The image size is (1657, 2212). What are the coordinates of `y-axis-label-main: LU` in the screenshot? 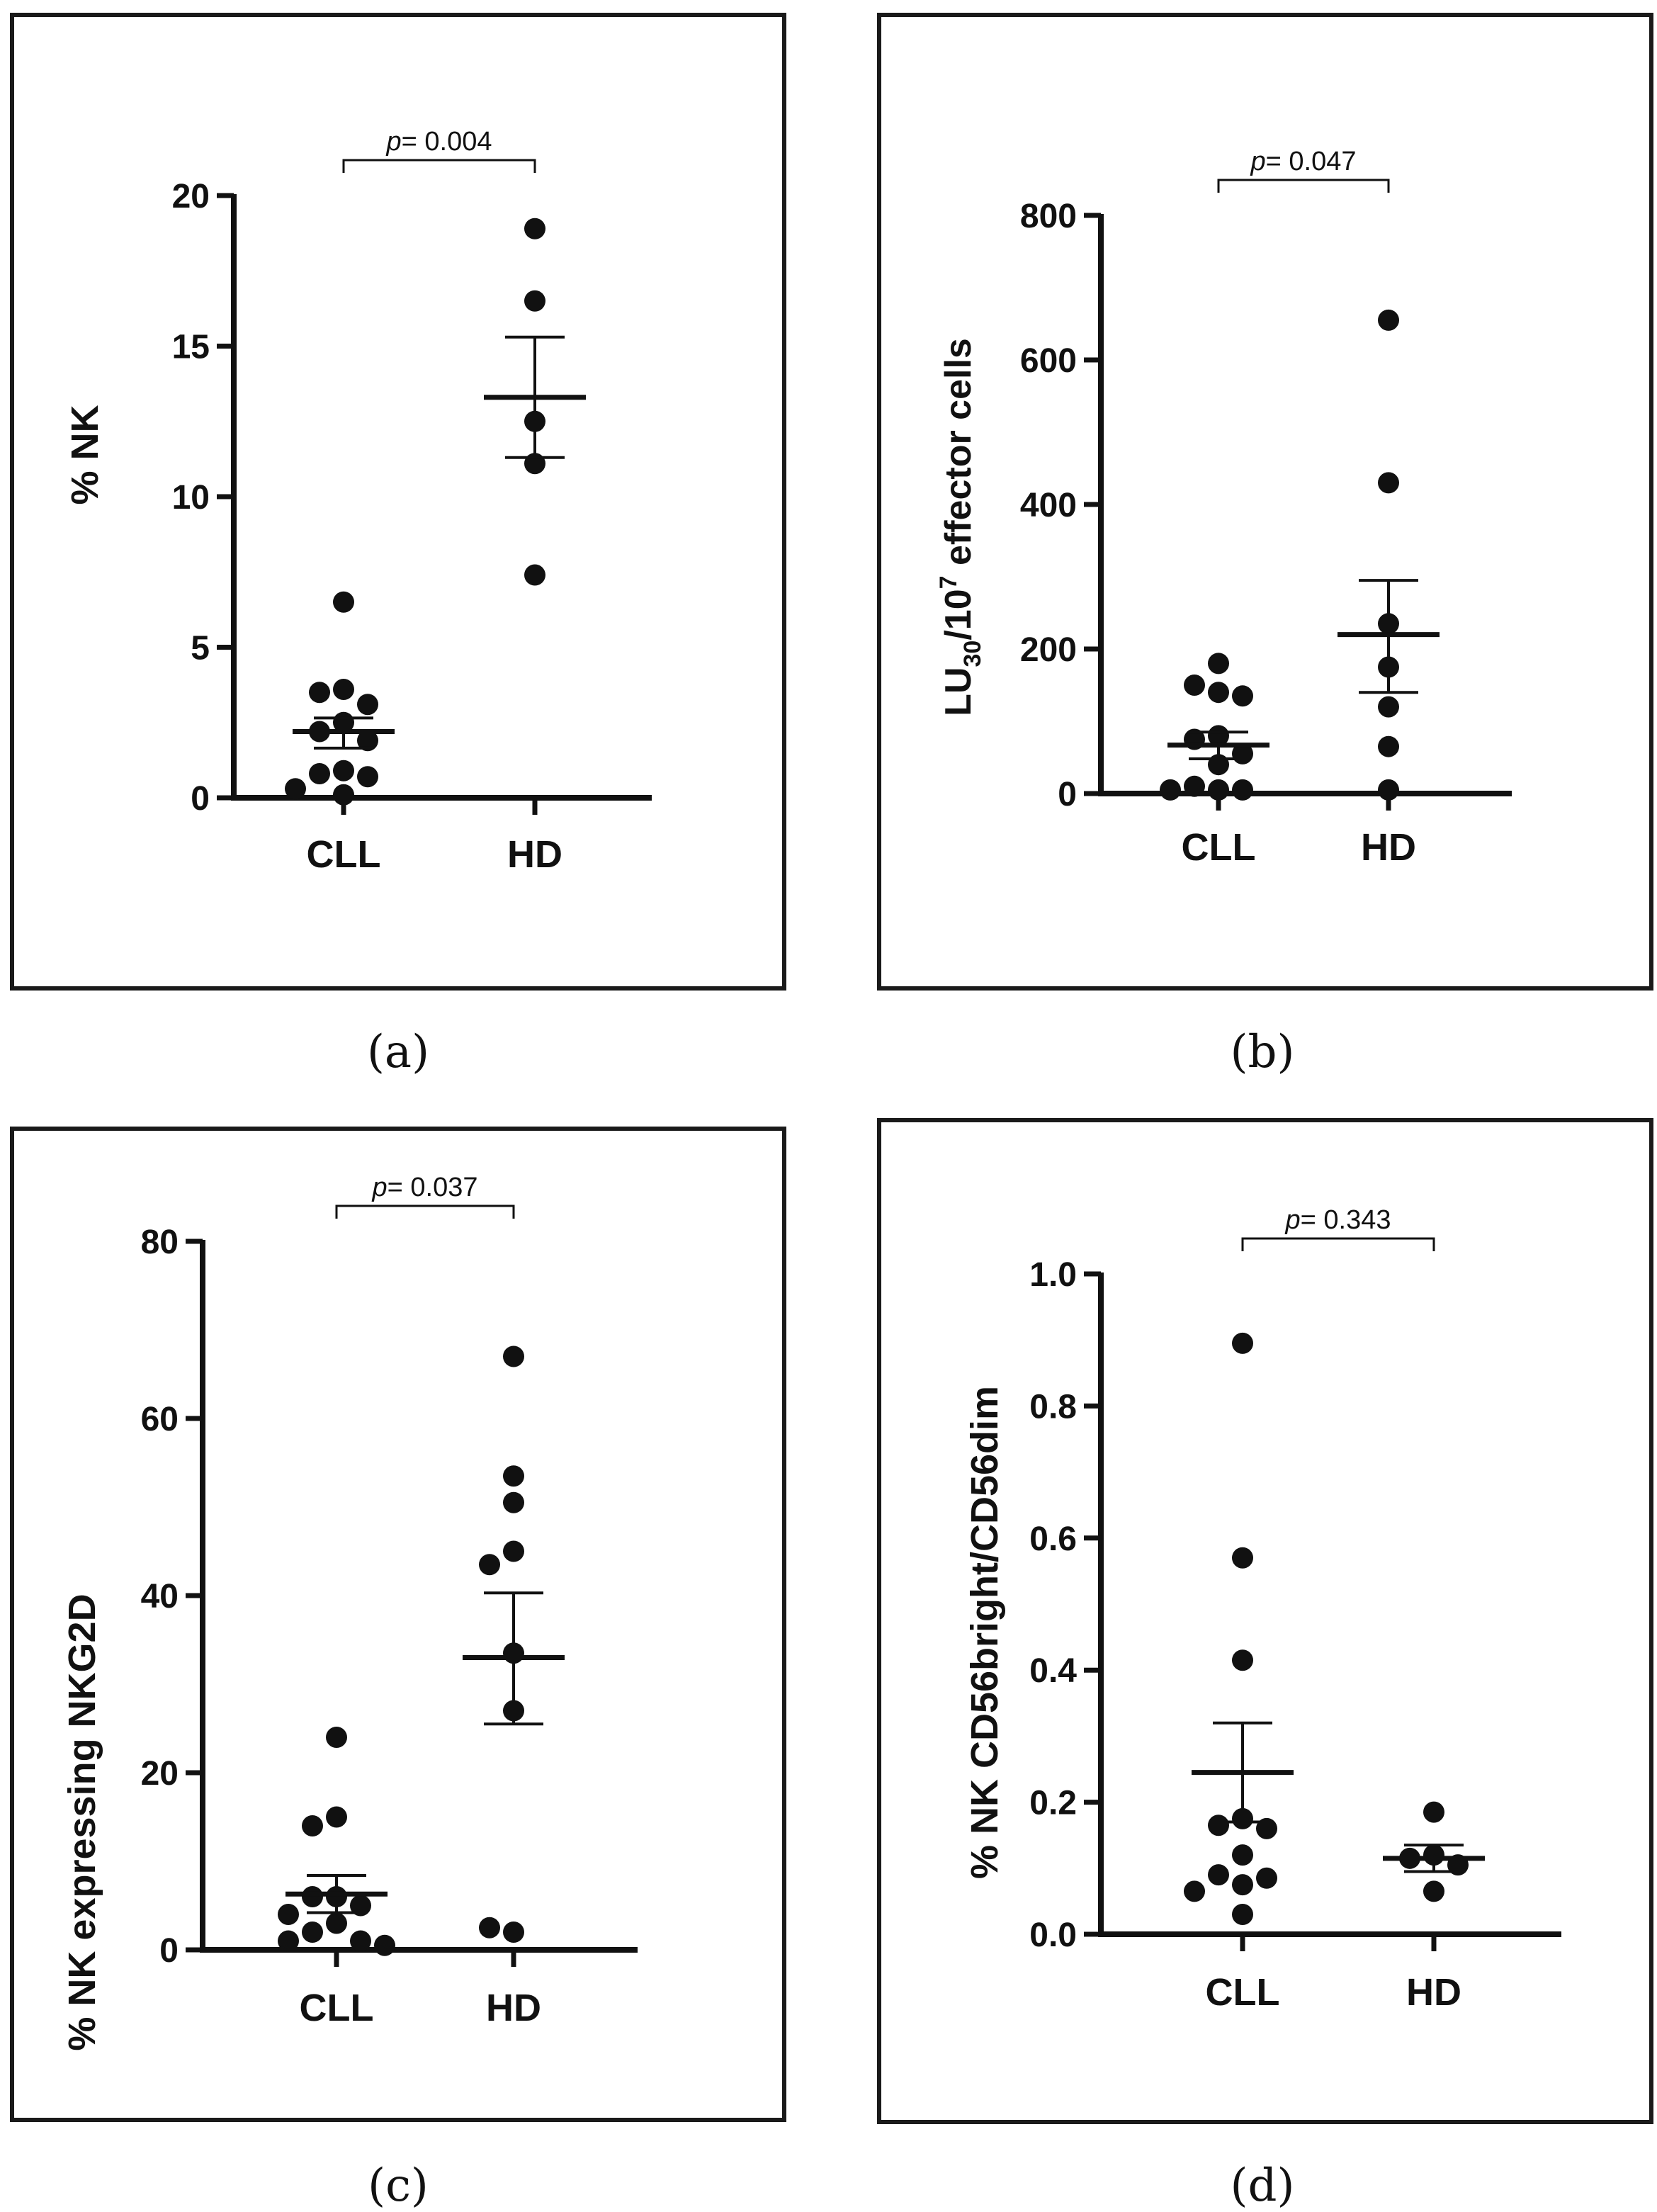 It's located at (958, 691).